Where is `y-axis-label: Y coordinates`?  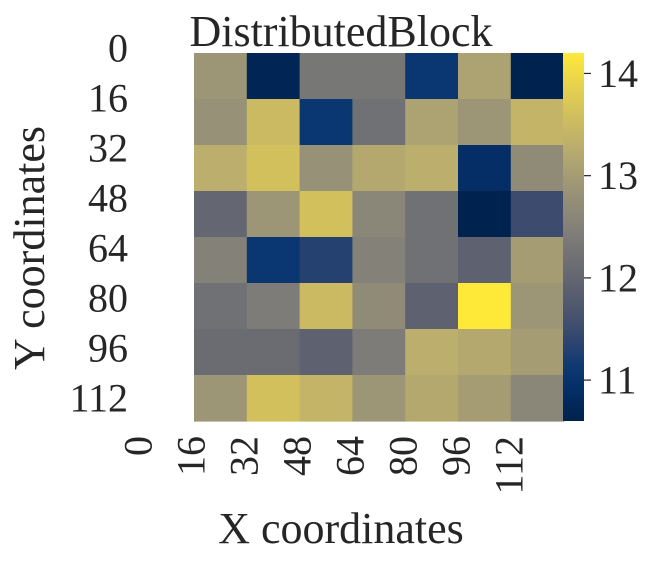 y-axis-label: Y coordinates is located at coordinates (29, 248).